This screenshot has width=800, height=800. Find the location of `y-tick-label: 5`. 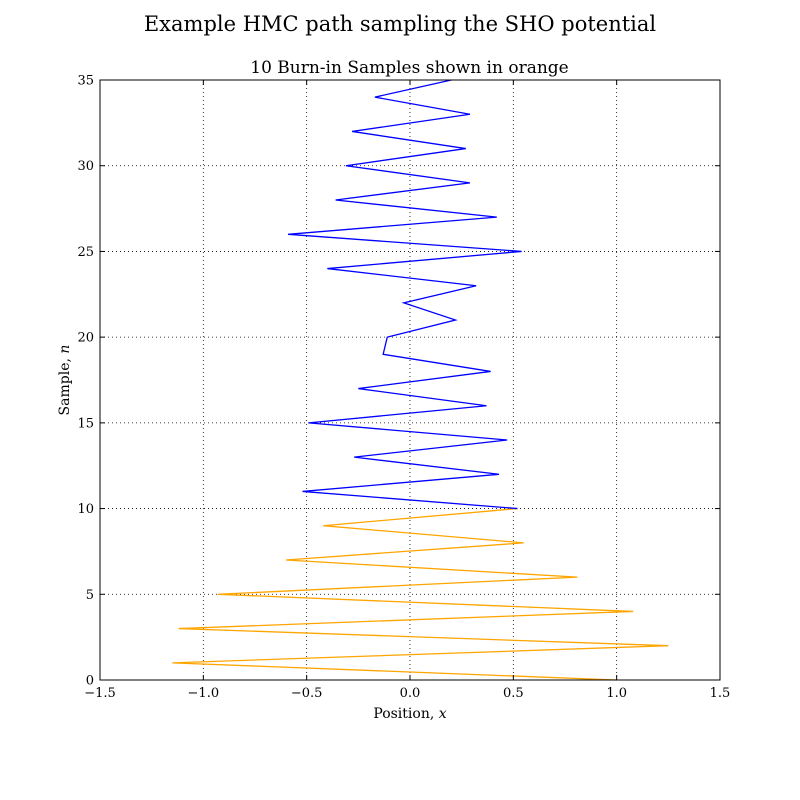

y-tick-label: 5 is located at coordinates (90, 595).